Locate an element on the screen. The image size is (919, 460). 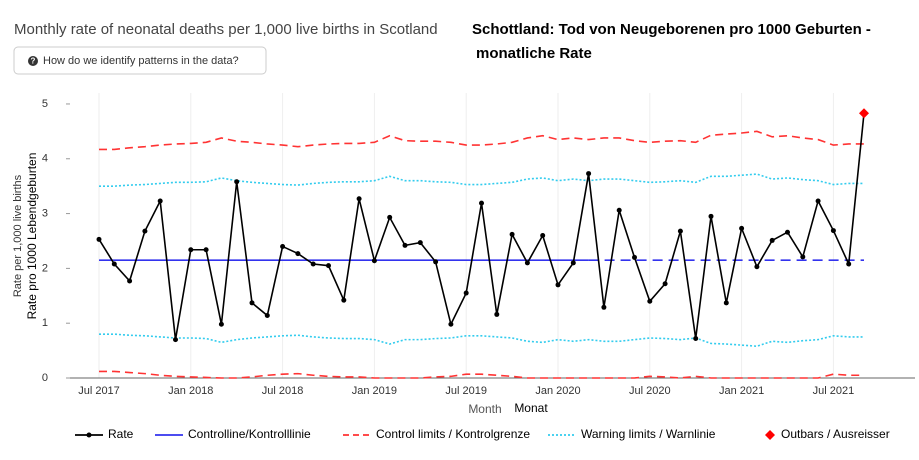
title-de: monatliche Rate is located at coordinates (534, 53).